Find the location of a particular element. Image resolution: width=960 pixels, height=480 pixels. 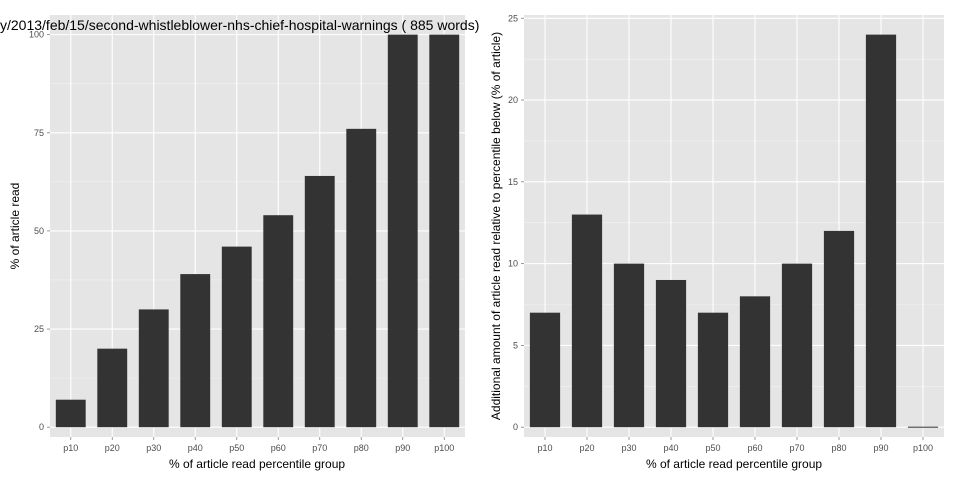

y-tick-label: 5 is located at coordinates (515, 345).